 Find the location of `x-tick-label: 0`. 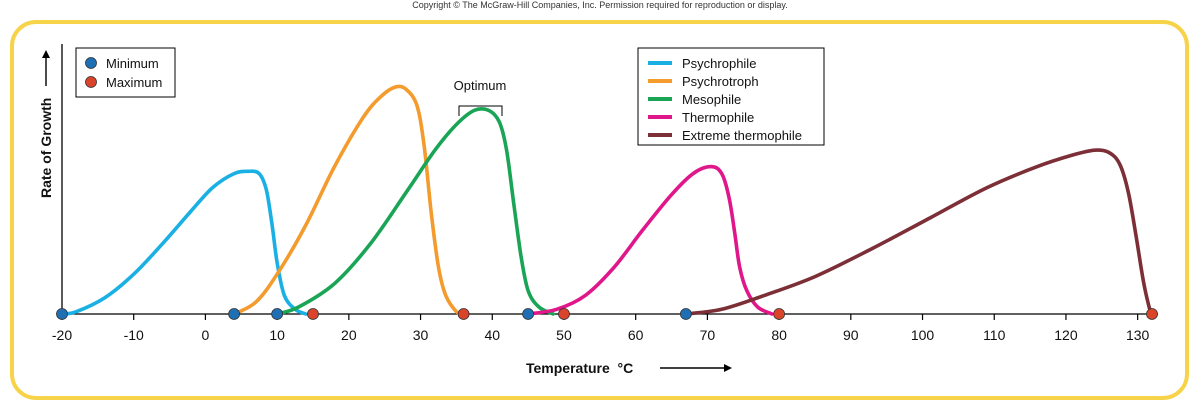

x-tick-label: 0 is located at coordinates (206, 335).